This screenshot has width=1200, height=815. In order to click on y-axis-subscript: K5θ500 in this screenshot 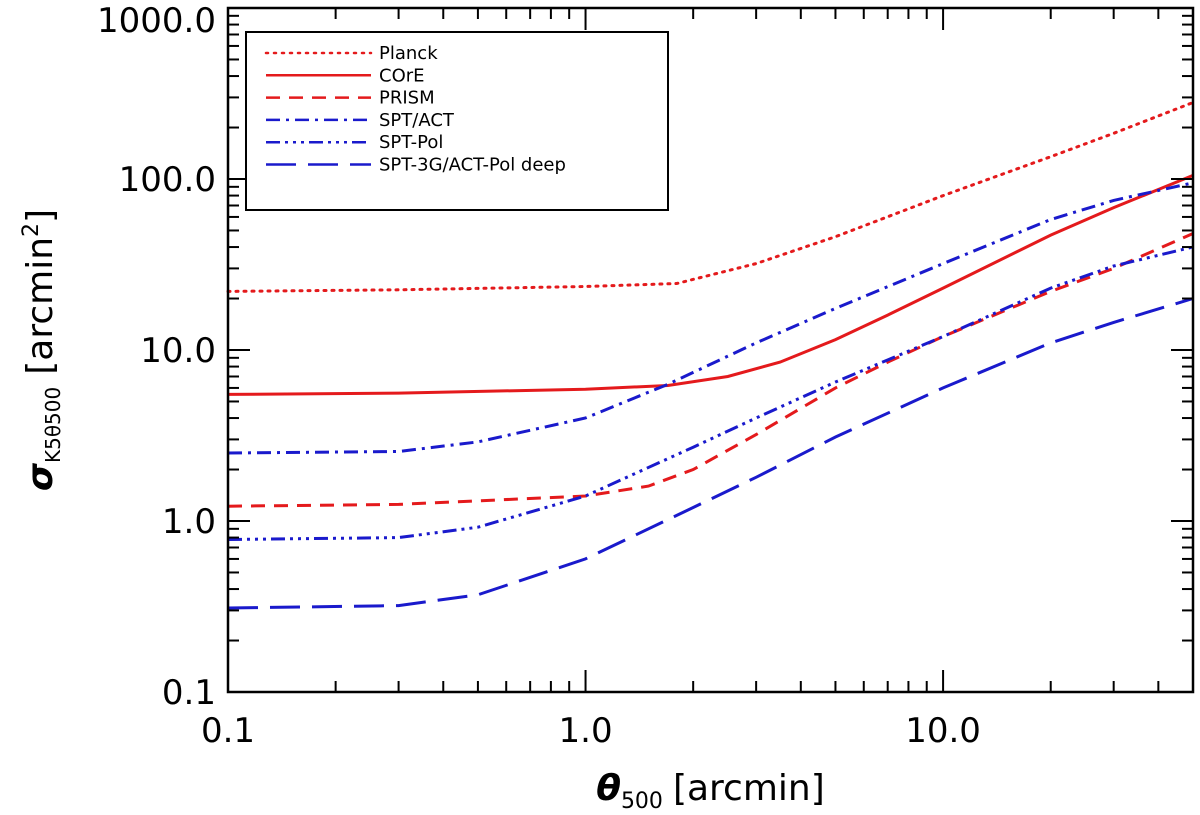, I will do `click(53, 425)`.